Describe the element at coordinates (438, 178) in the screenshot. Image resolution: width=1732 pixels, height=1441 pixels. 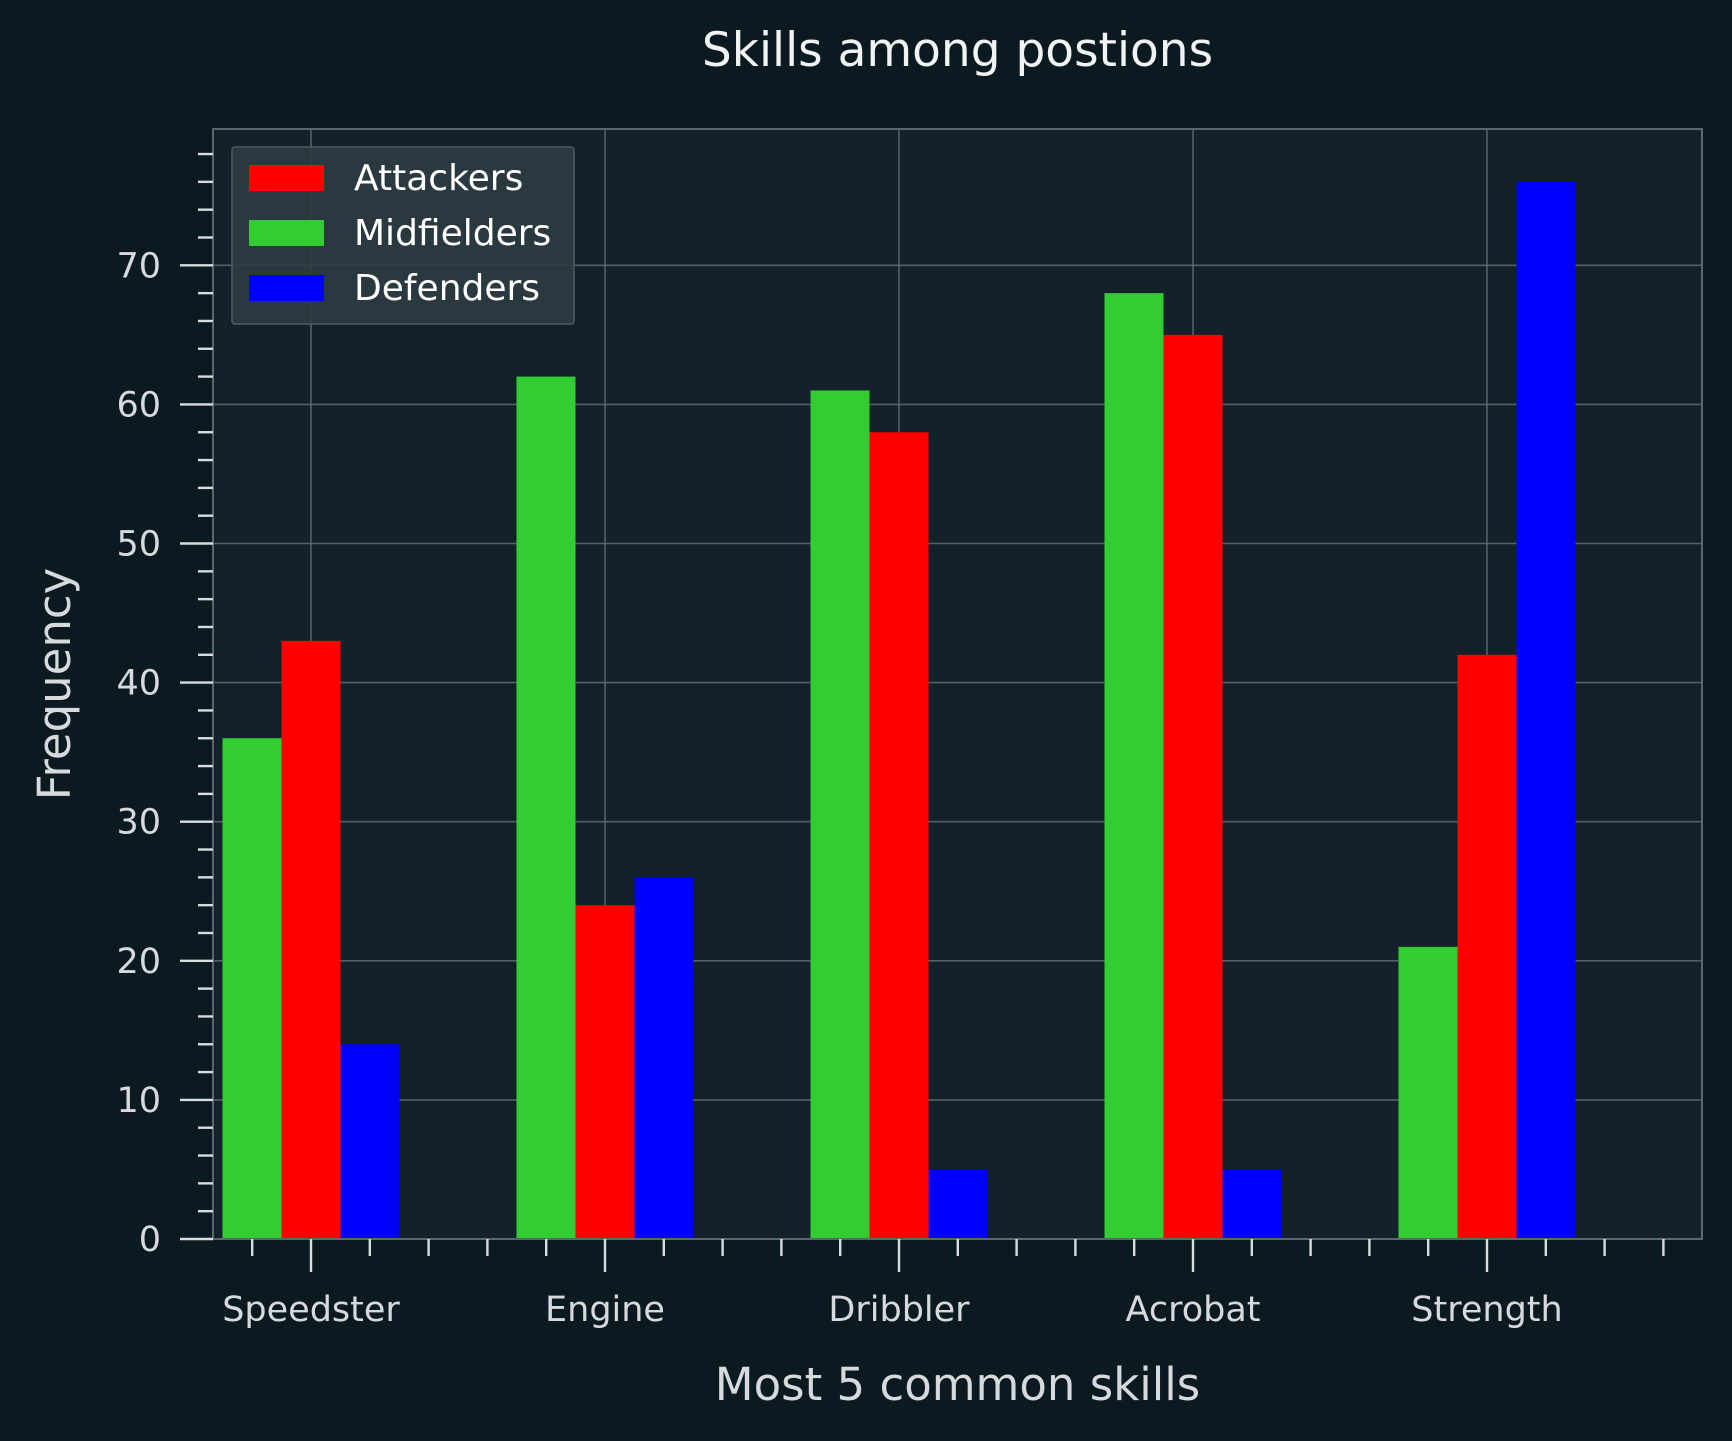
I see `legend-label-attackers: Attackers` at that location.